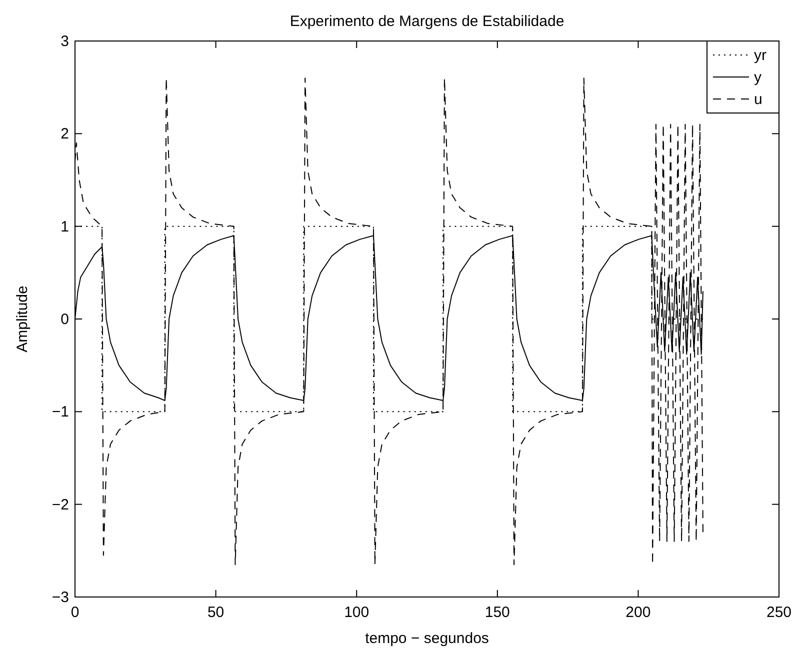  Describe the element at coordinates (60, 412) in the screenshot. I see `y-tick-label: −1` at that location.